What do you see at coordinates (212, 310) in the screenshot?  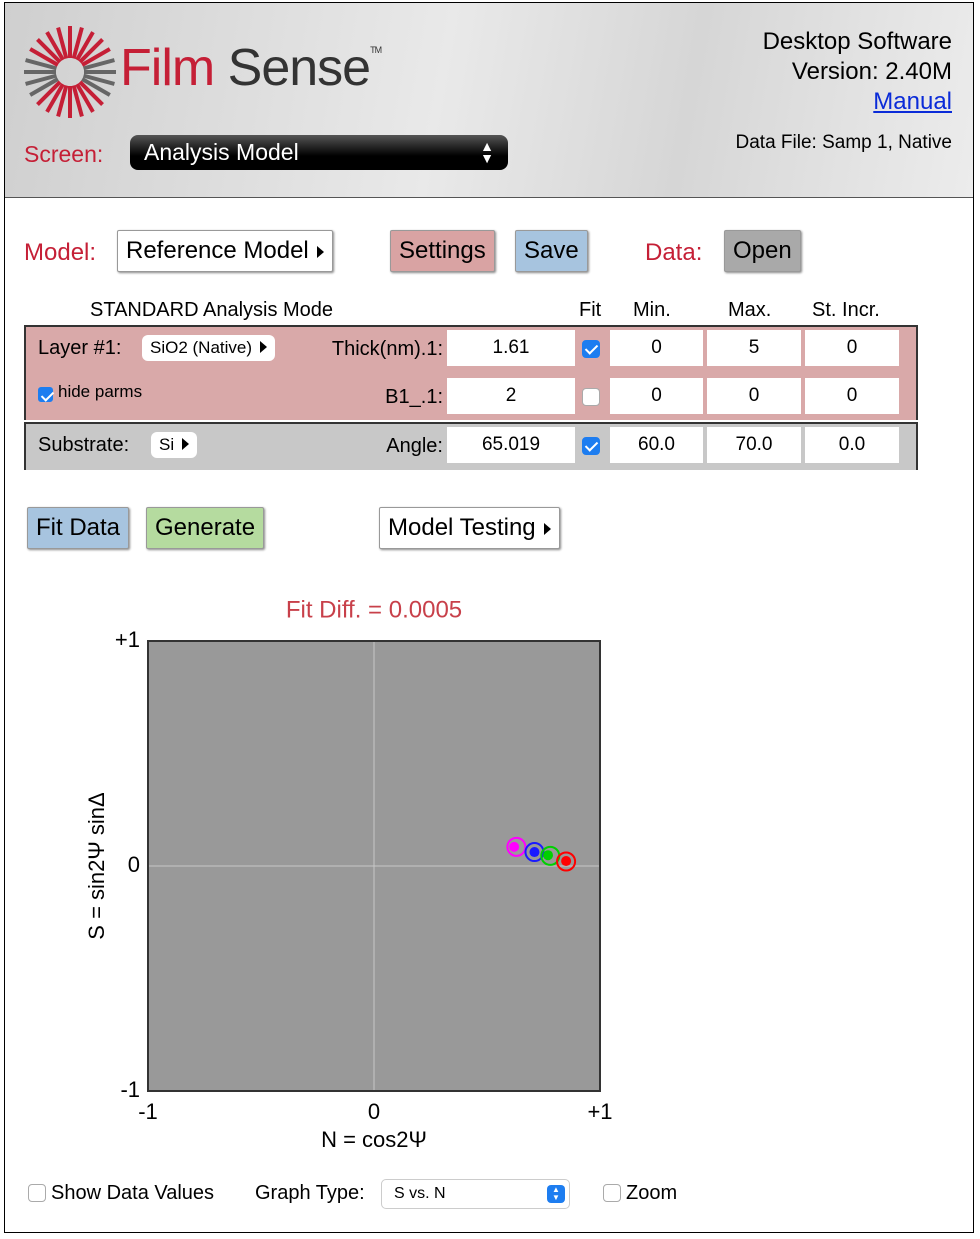 I see `mode-title: STANDARD Analysis Mode` at bounding box center [212, 310].